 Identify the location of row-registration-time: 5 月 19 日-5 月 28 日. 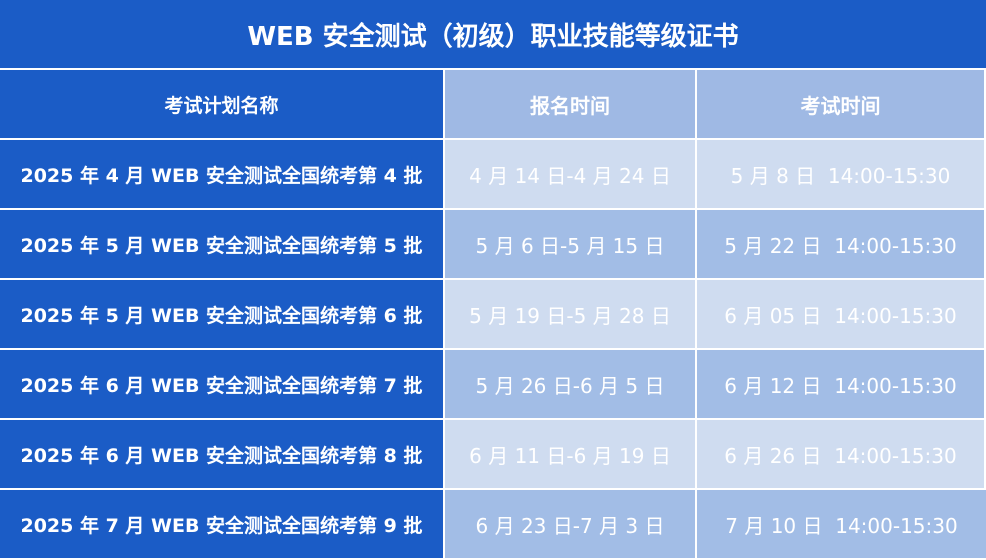
(571, 315).